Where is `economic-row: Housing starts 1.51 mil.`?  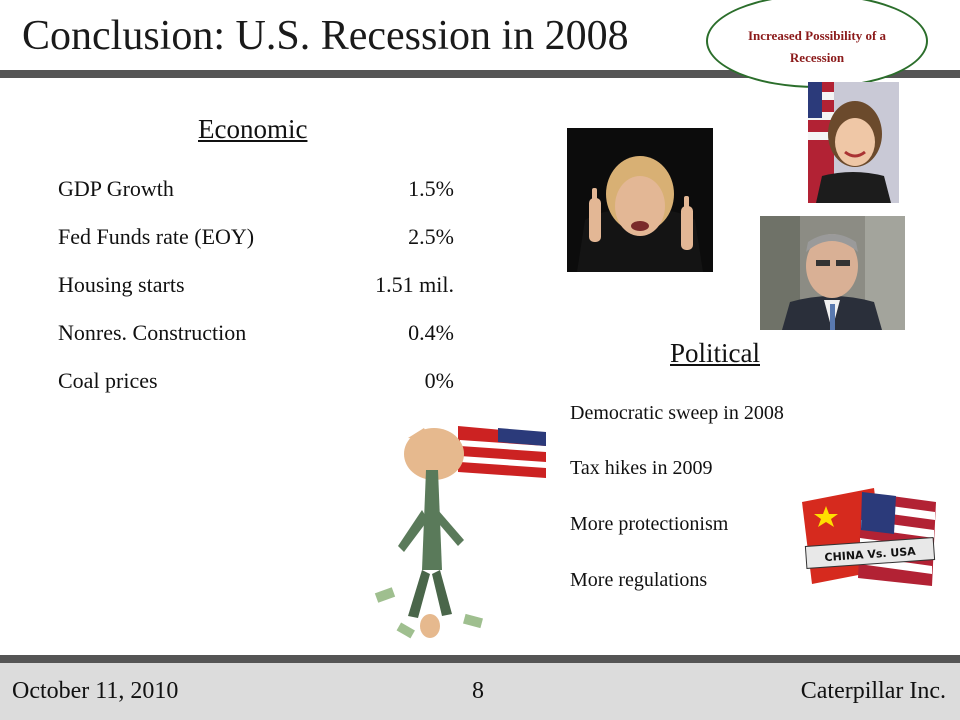 economic-row: Housing starts 1.51 mil. is located at coordinates (256, 287).